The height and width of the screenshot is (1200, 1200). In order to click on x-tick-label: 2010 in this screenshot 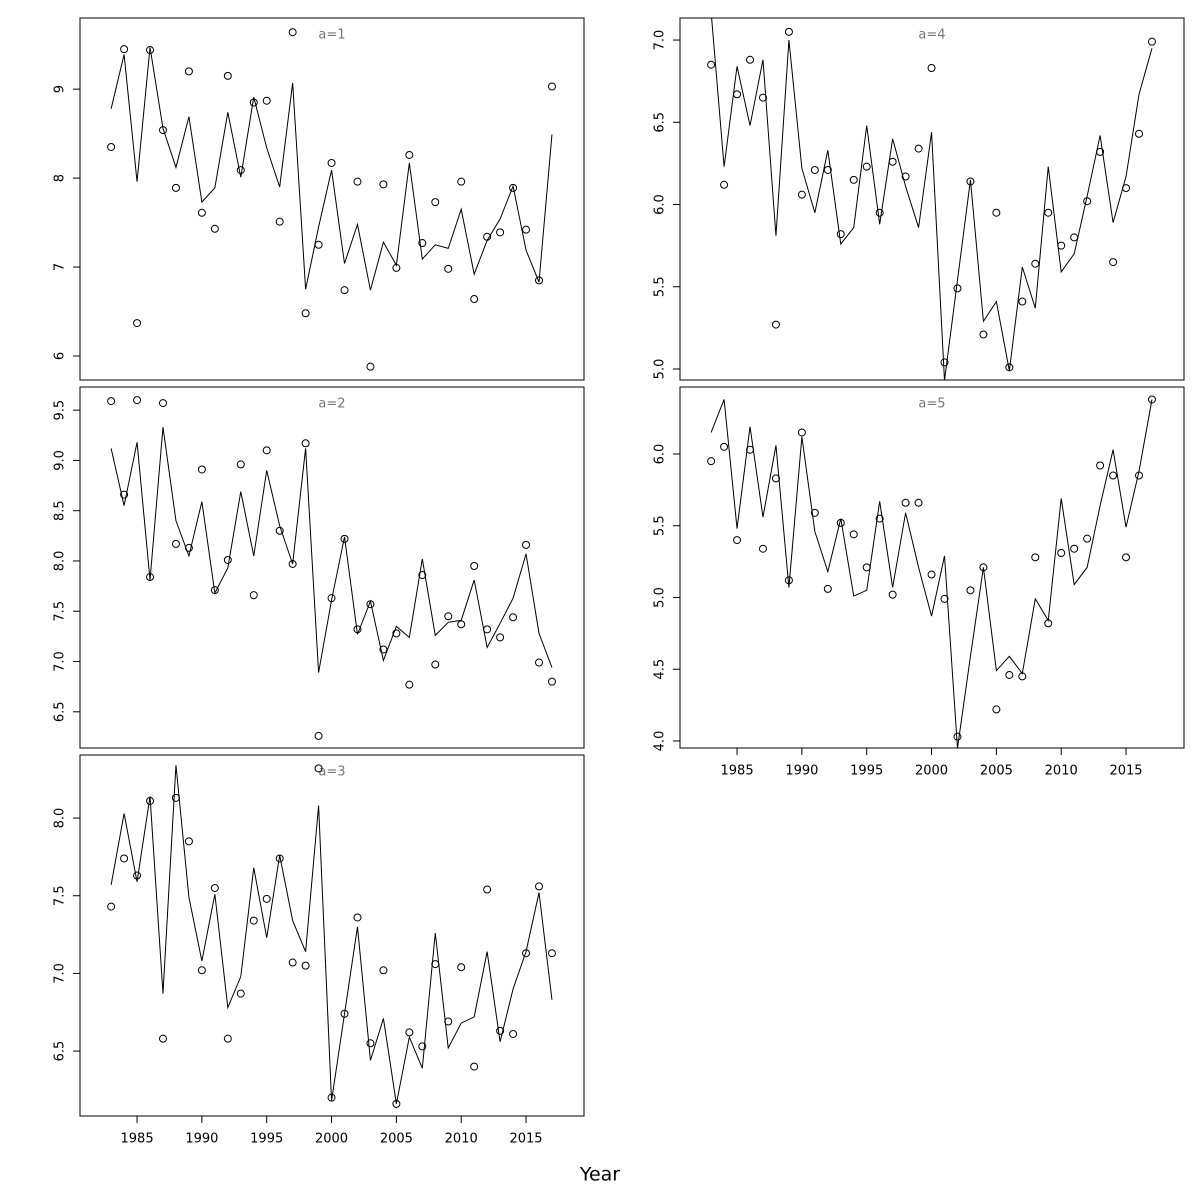, I will do `click(461, 1139)`.